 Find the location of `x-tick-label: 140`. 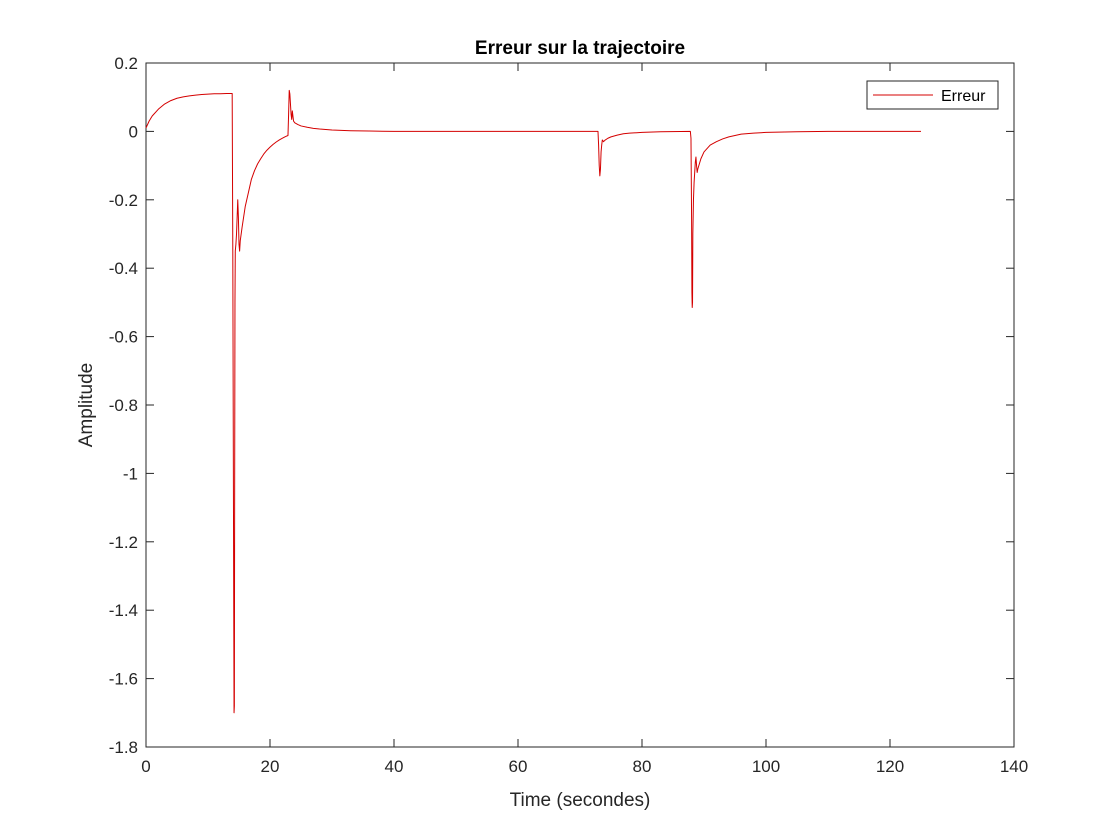

x-tick-label: 140 is located at coordinates (1014, 766).